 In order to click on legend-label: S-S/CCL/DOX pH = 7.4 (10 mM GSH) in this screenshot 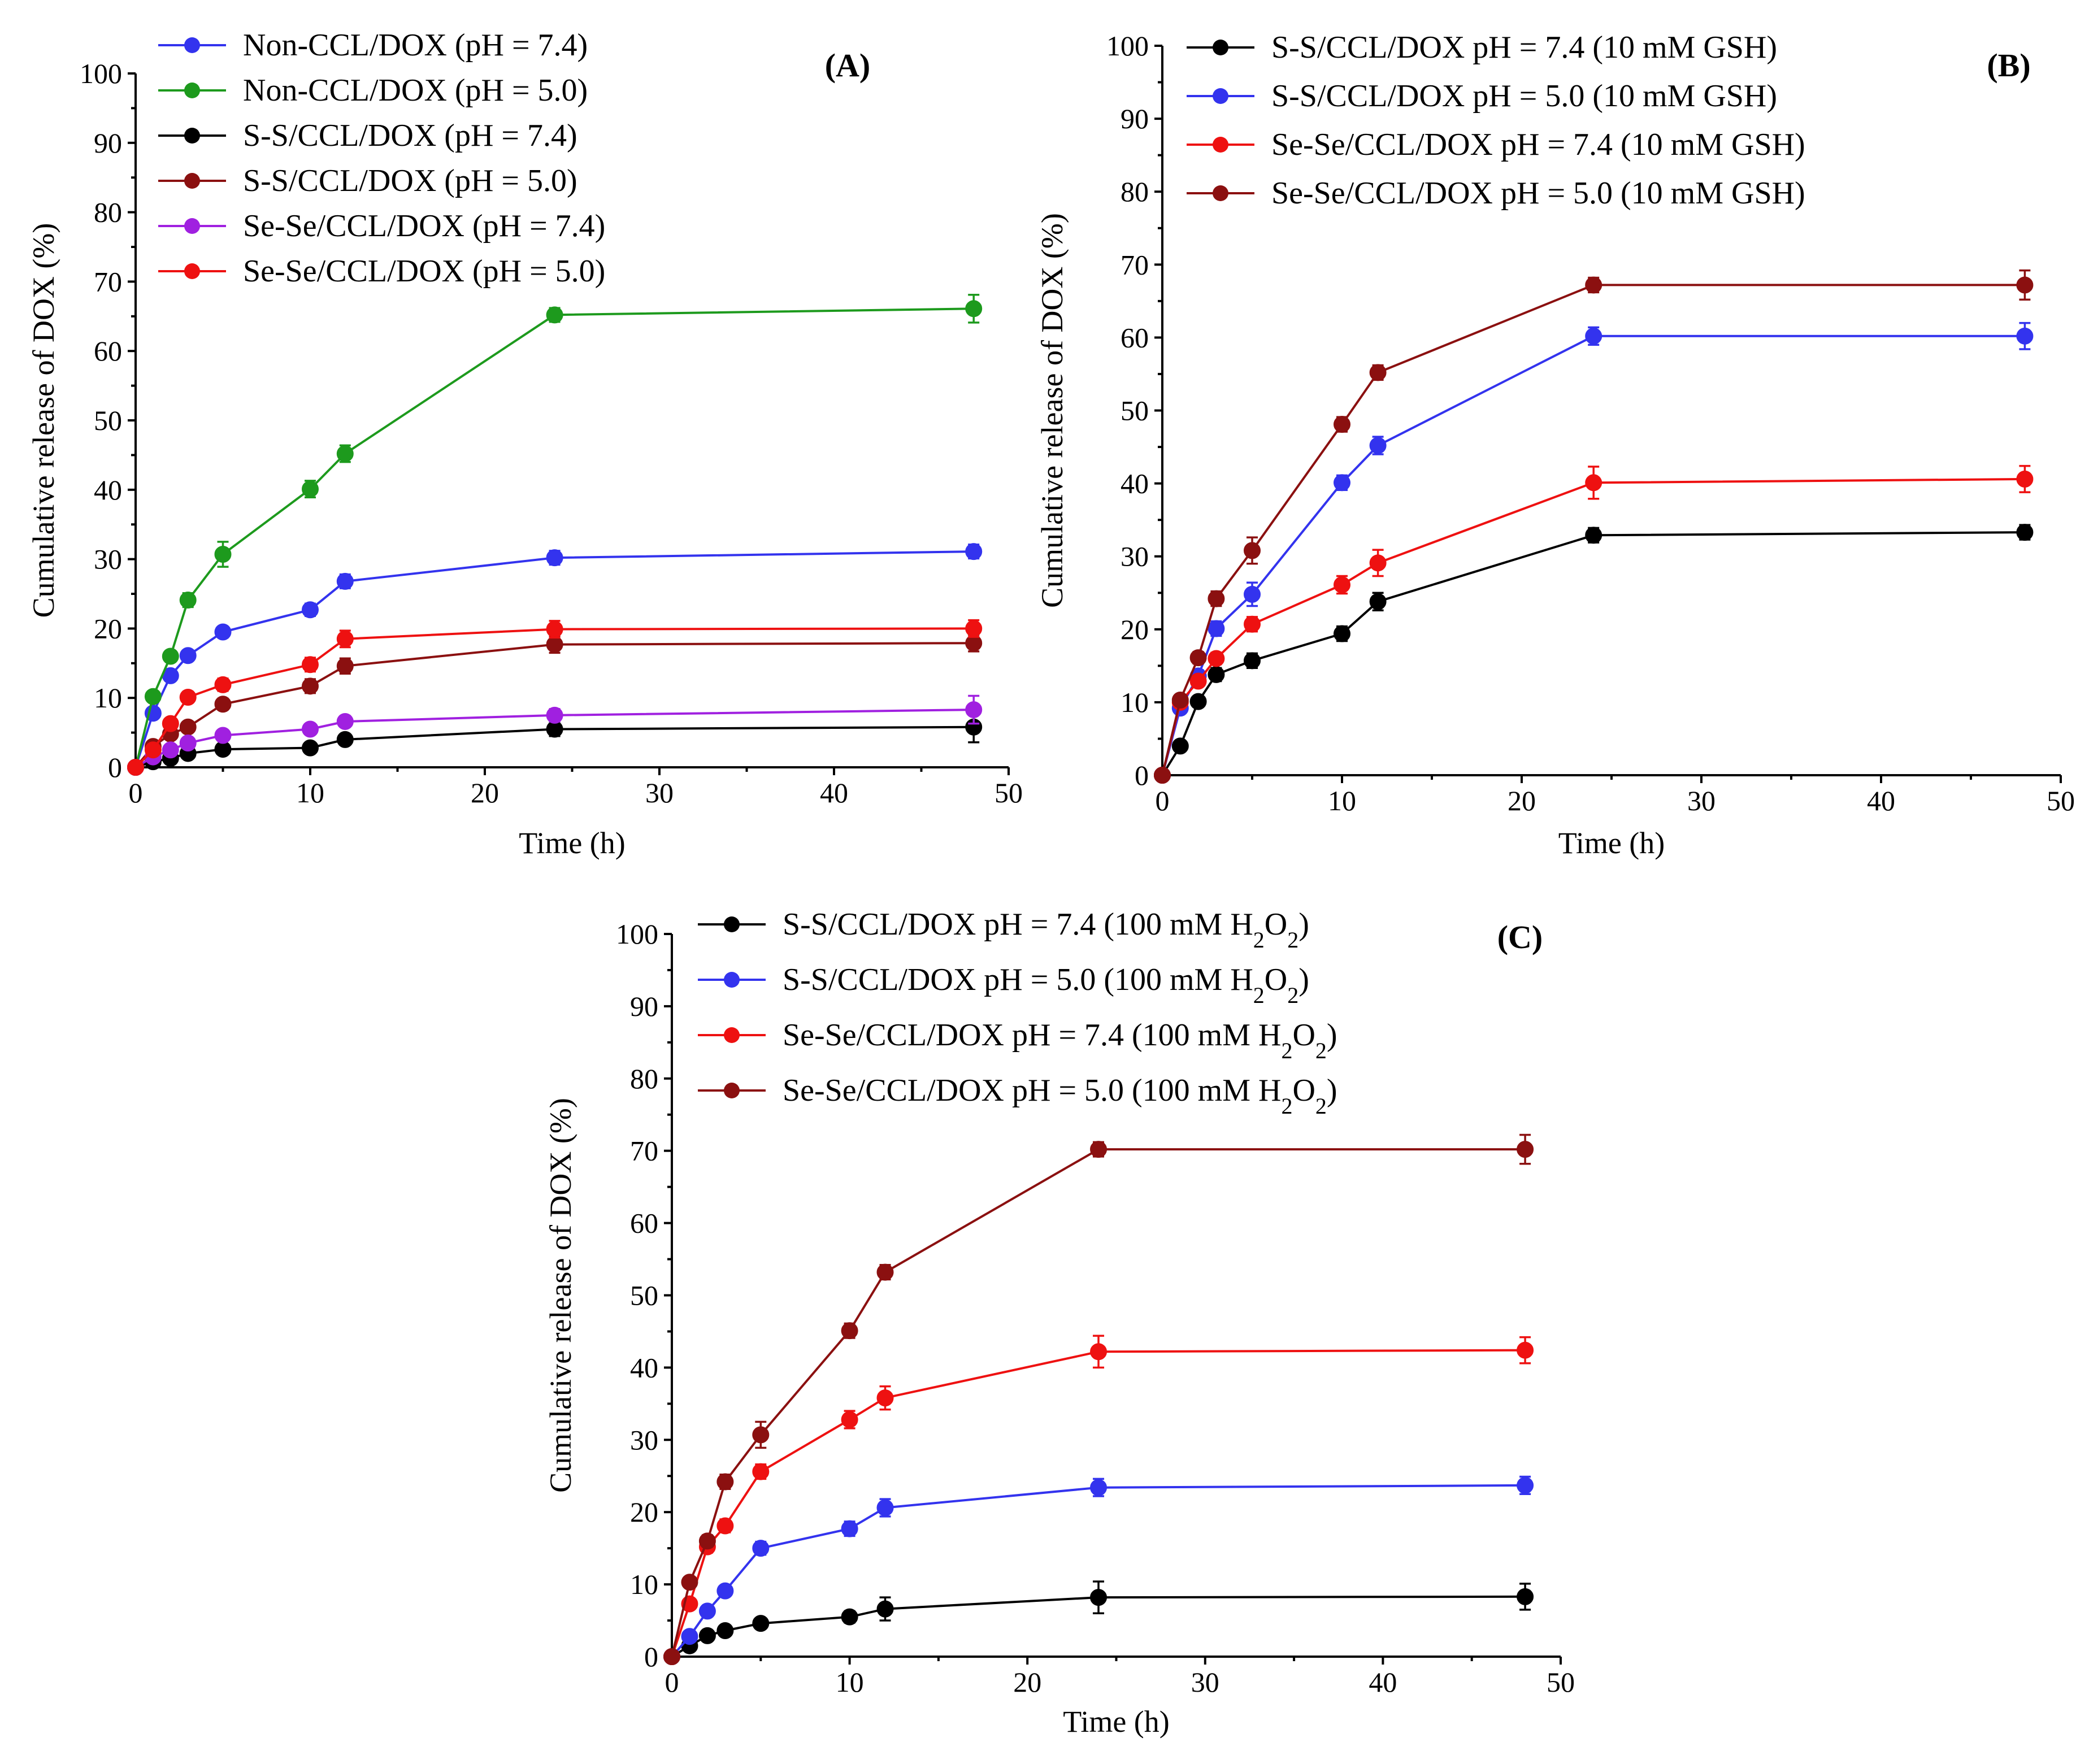, I will do `click(1524, 47)`.